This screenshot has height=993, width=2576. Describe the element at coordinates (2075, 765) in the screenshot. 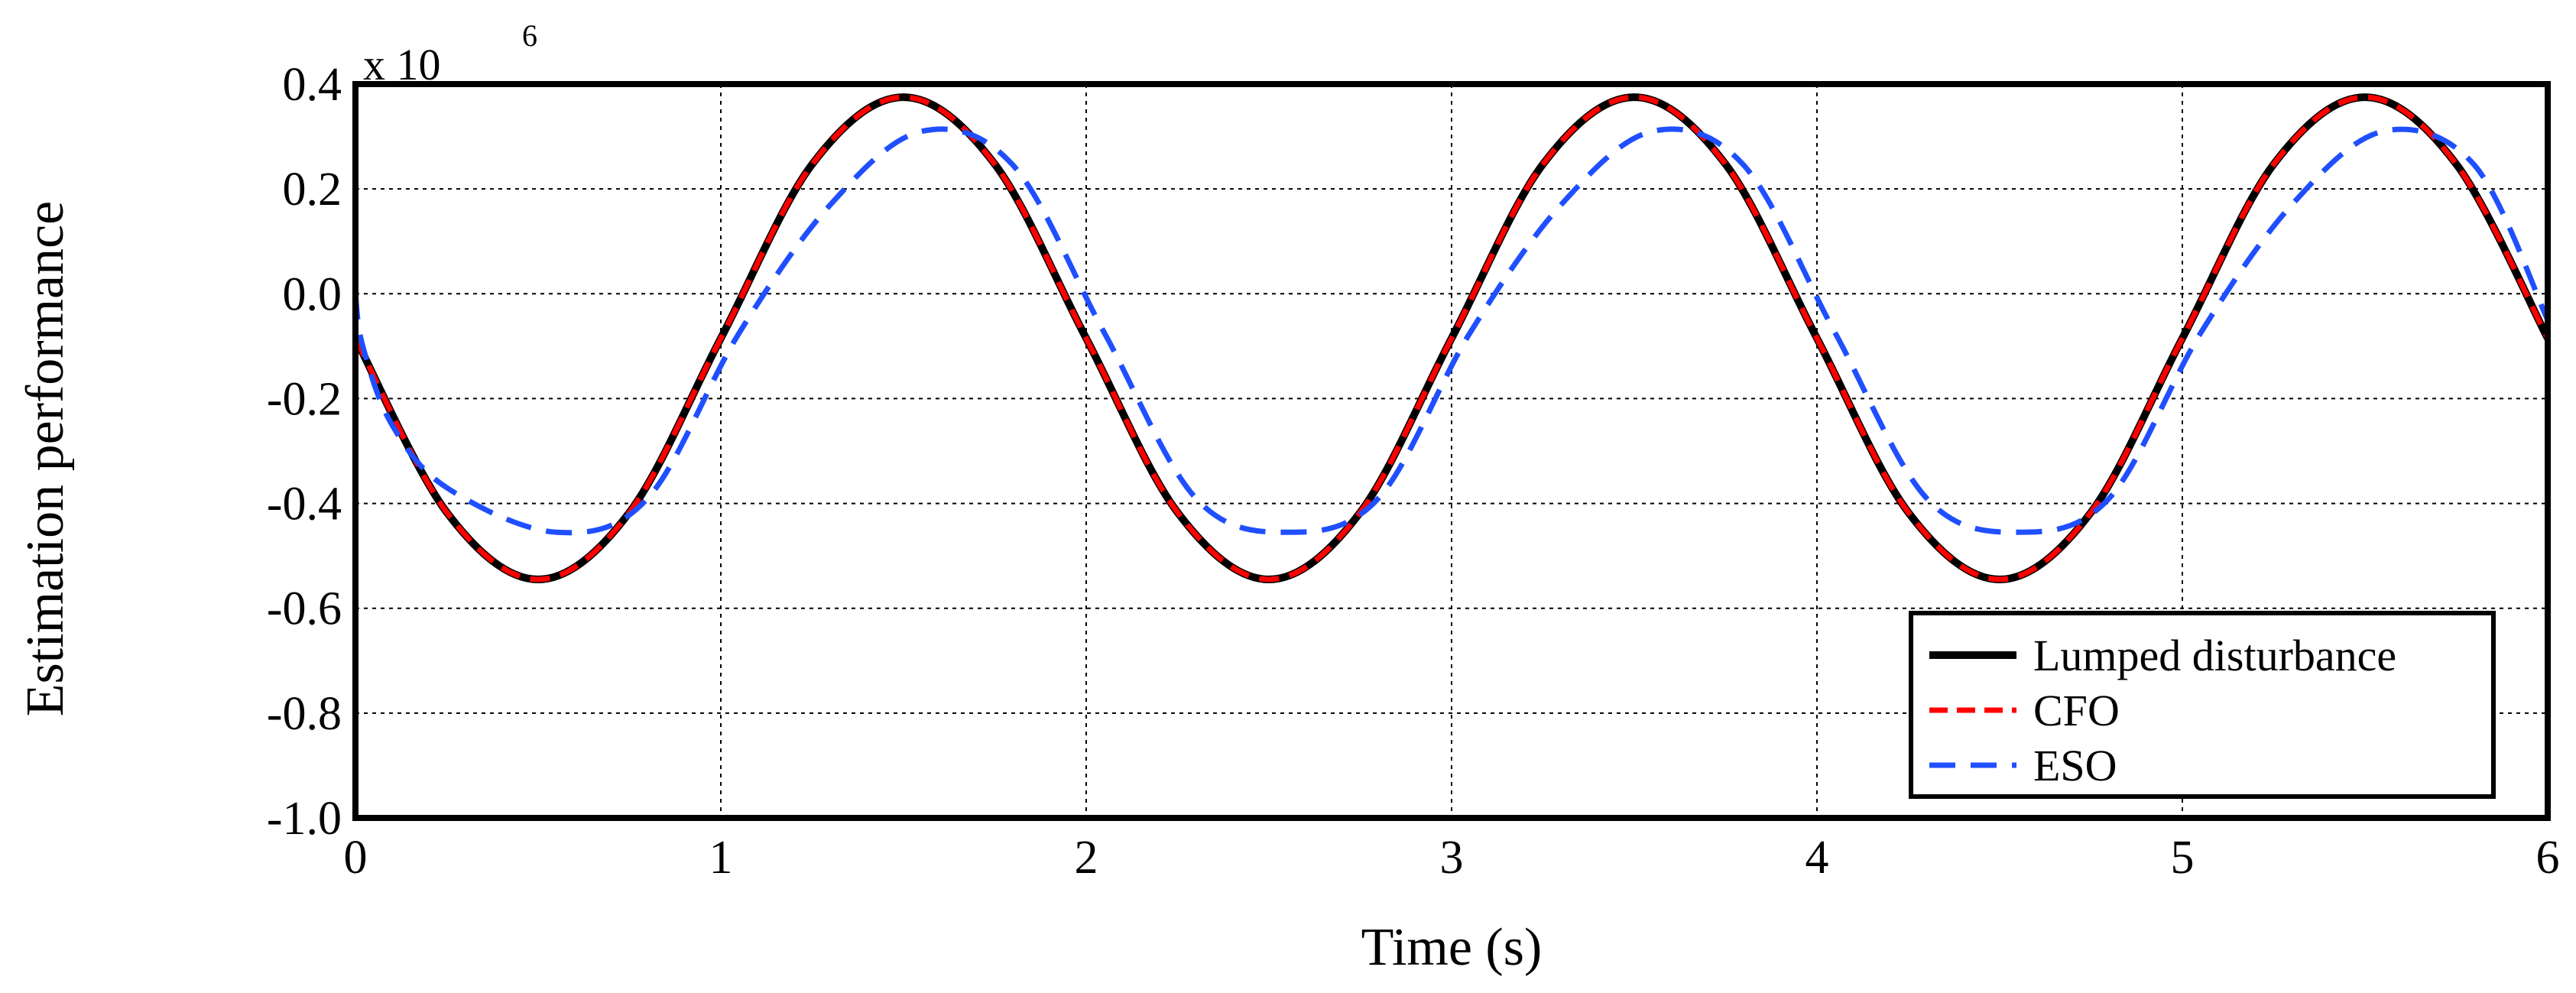

I see `legend-label: ESO` at that location.